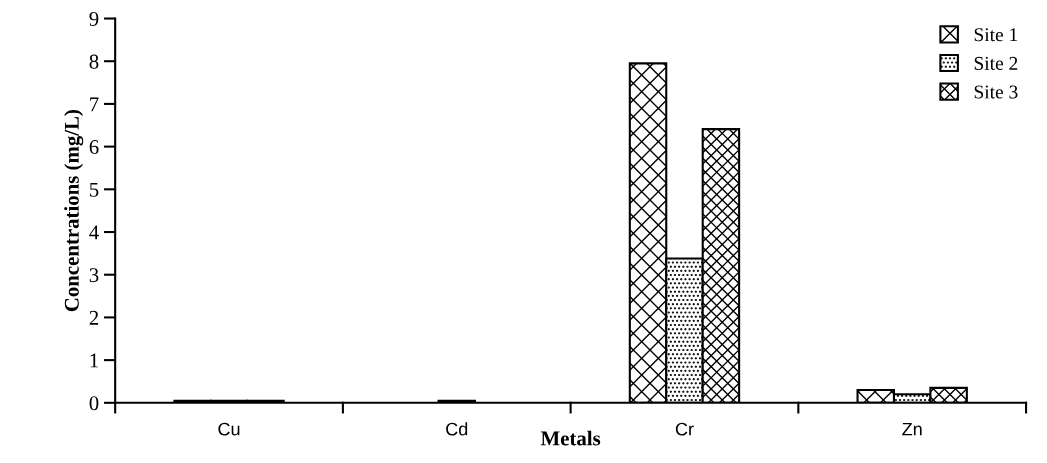 The image size is (1047, 463). Describe the element at coordinates (94, 275) in the screenshot. I see `y-tick-label: 3` at that location.